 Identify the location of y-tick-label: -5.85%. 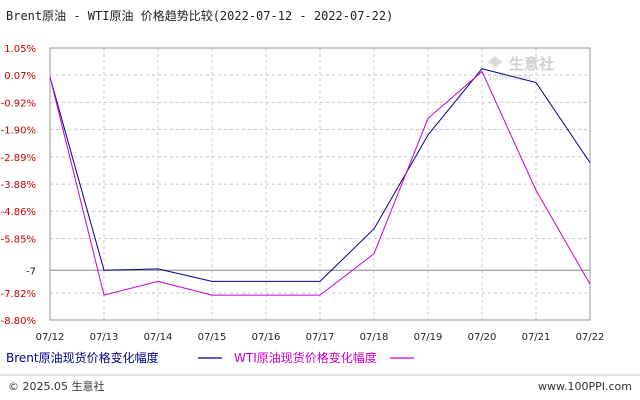
(18, 240).